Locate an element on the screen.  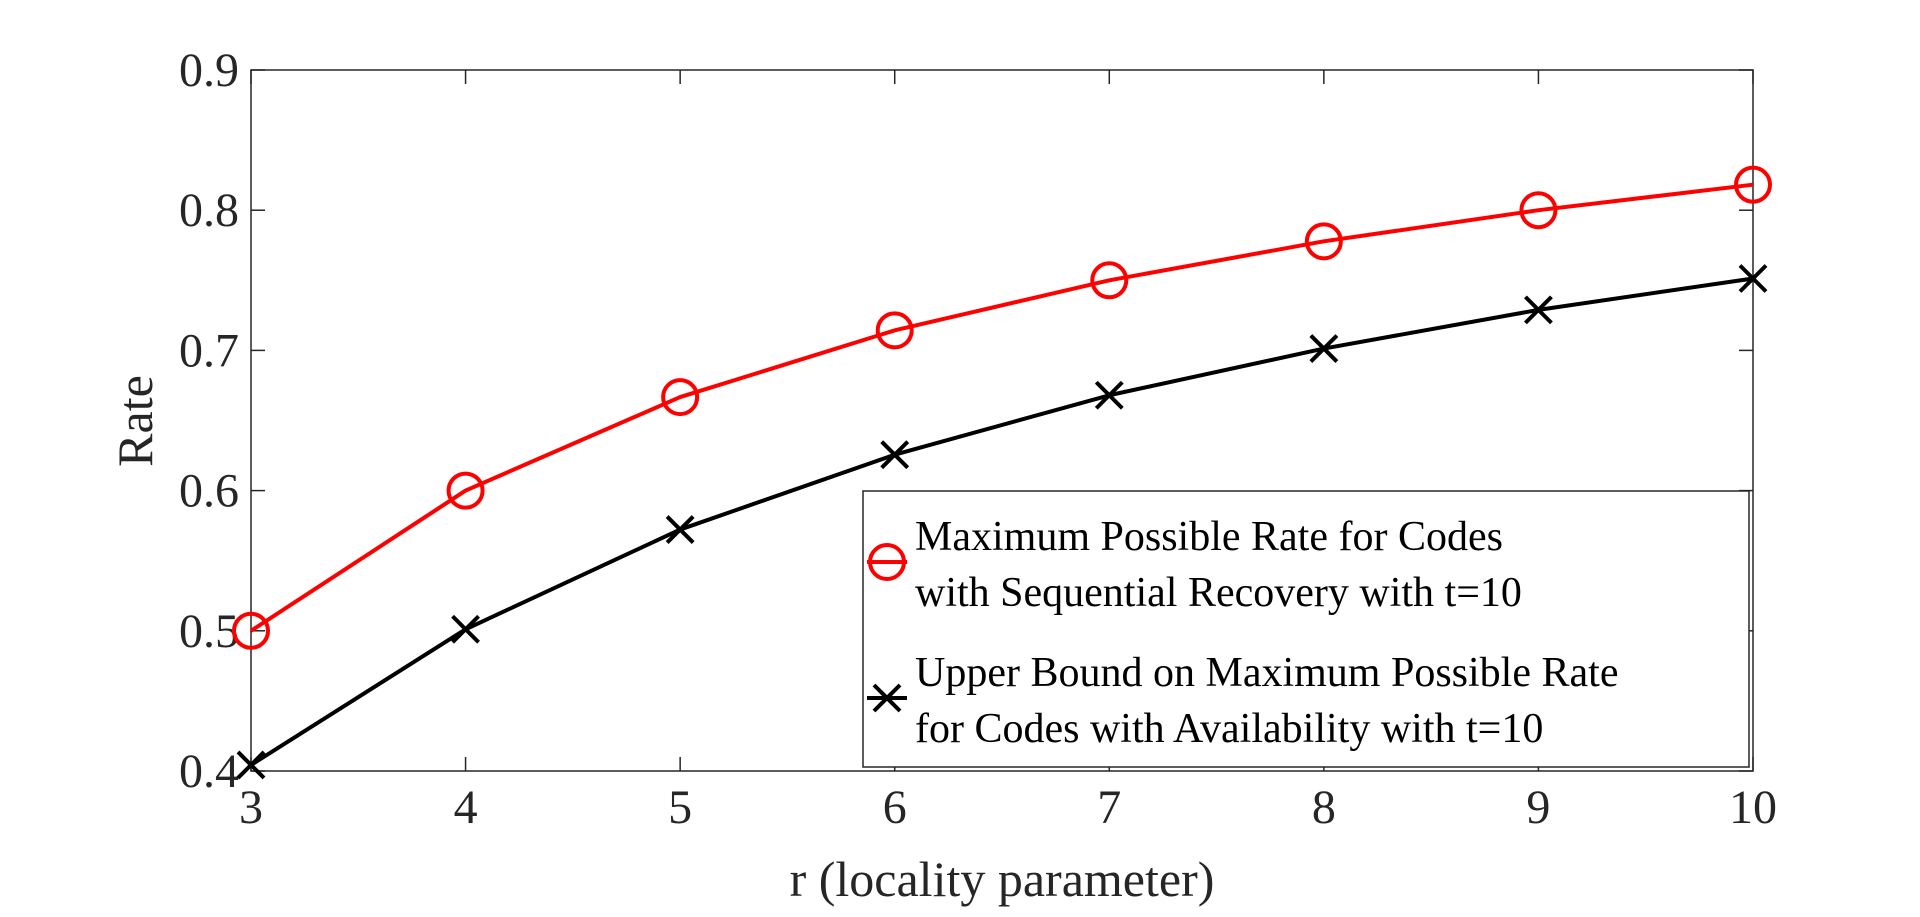
y-tick-label: 0.6 is located at coordinates (209, 491).